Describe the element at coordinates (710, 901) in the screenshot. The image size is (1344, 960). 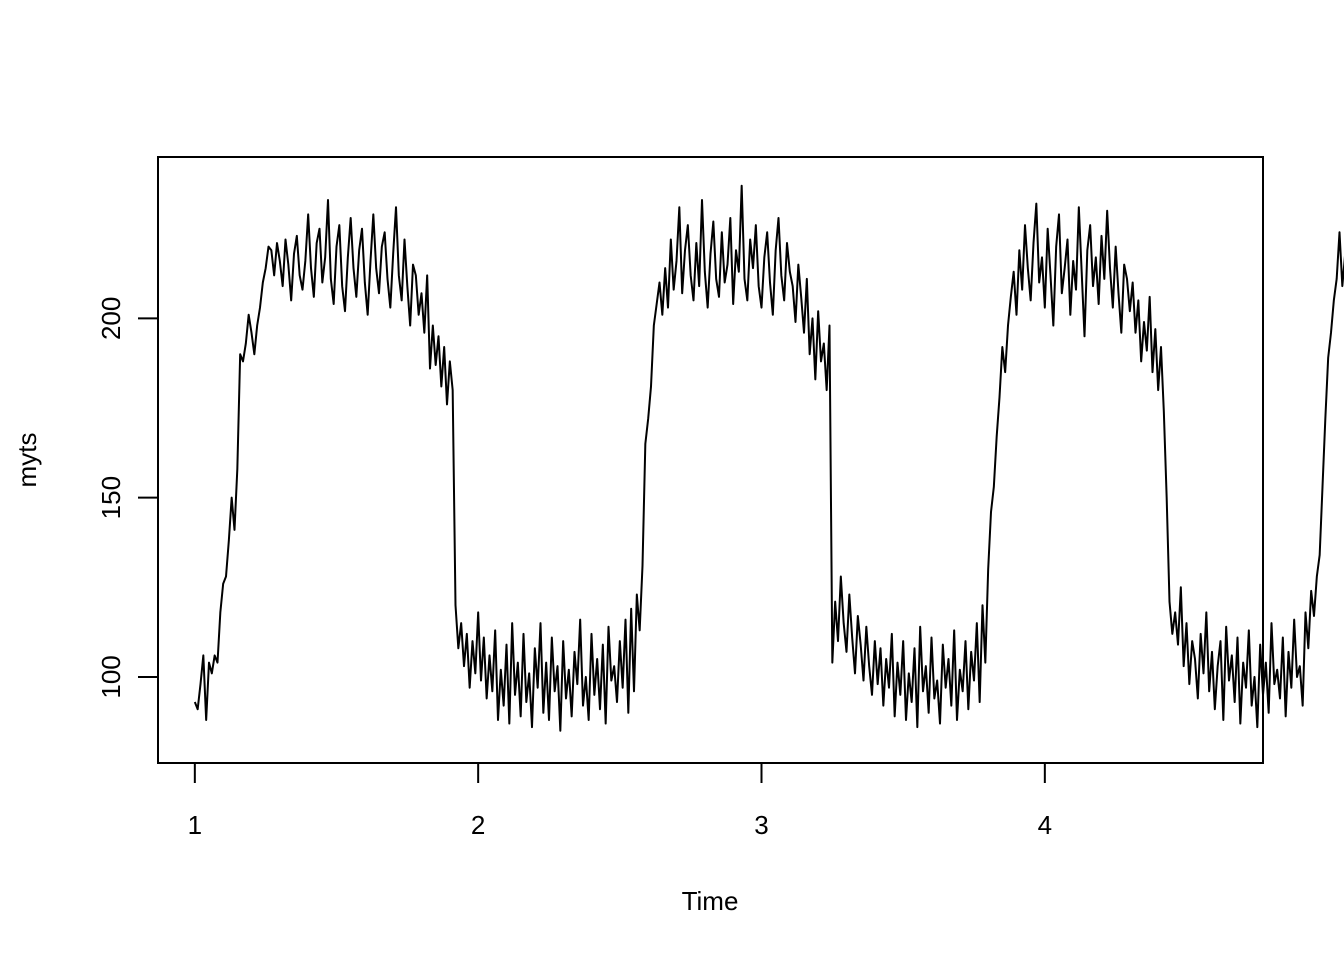
I see `x-axis-title: Time` at that location.